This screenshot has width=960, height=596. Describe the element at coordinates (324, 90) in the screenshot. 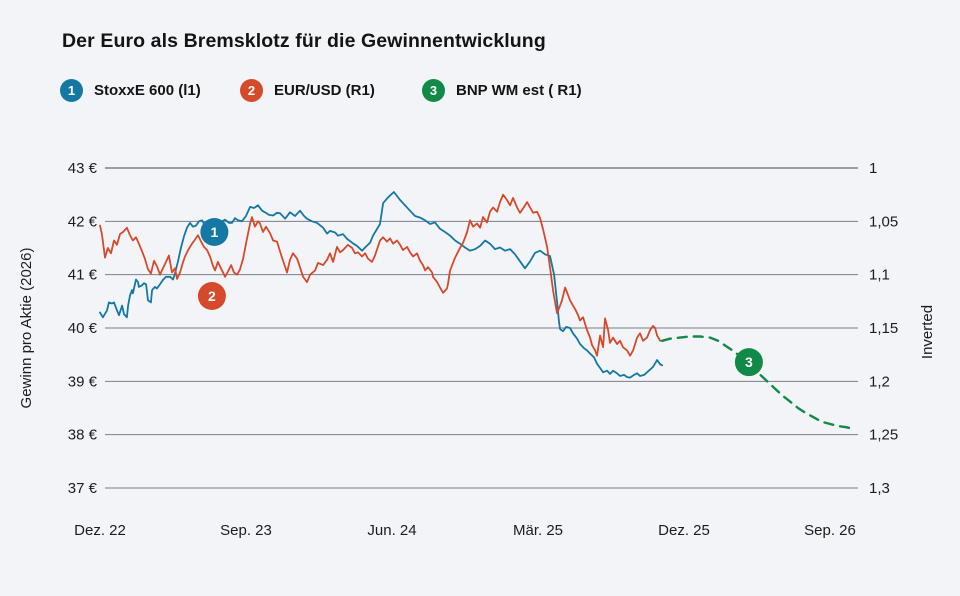

I see `legend-label-eurusd: EUR/USD (R1)` at that location.